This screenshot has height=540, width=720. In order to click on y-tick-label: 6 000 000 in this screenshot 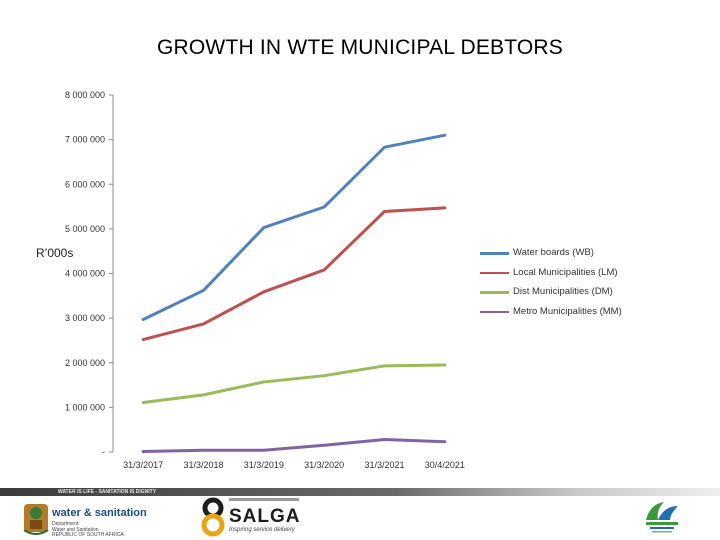, I will do `click(85, 184)`.